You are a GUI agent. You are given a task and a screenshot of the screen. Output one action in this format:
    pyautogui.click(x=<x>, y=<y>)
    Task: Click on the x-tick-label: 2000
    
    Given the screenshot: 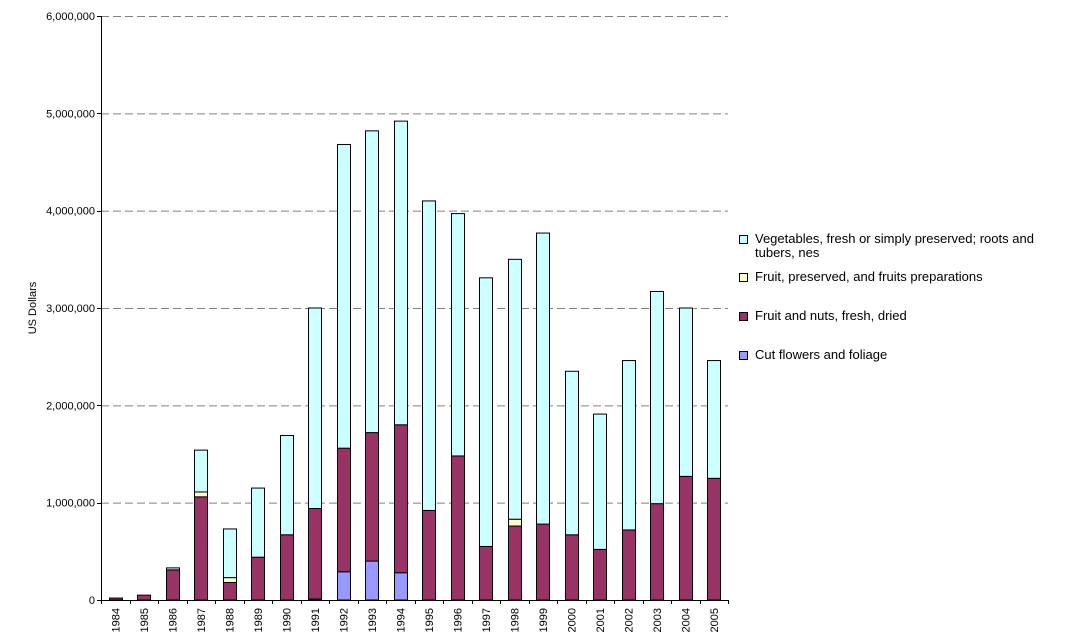 What is the action you would take?
    pyautogui.click(x=572, y=620)
    